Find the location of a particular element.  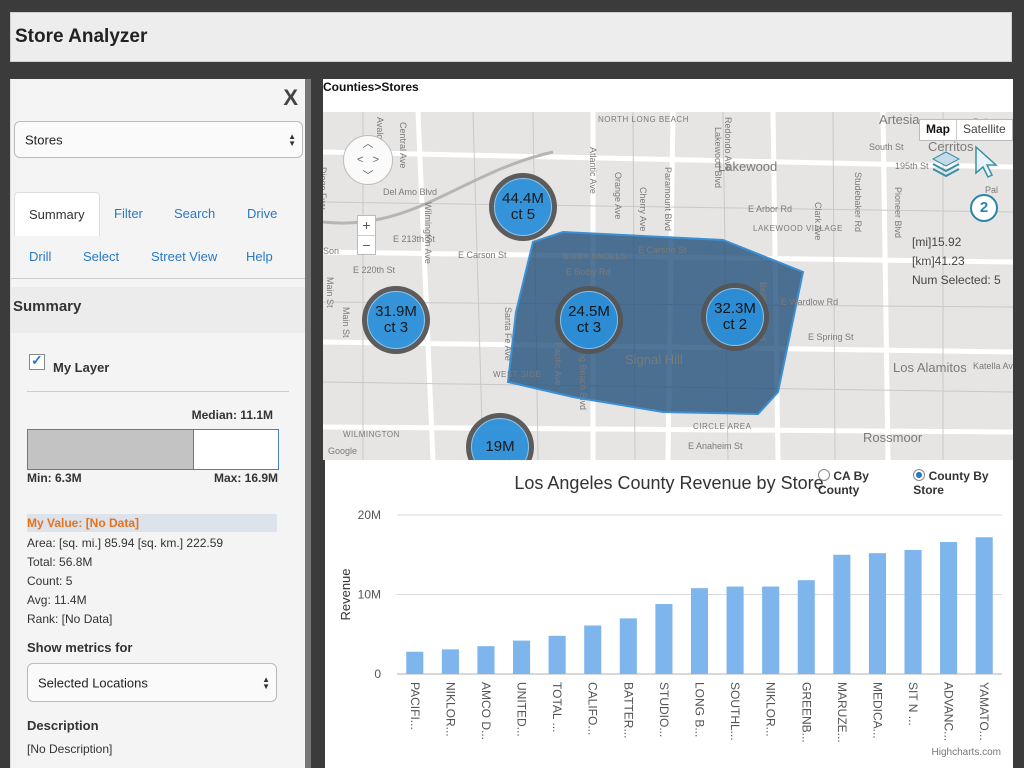

tabs-divider is located at coordinates (158, 278).